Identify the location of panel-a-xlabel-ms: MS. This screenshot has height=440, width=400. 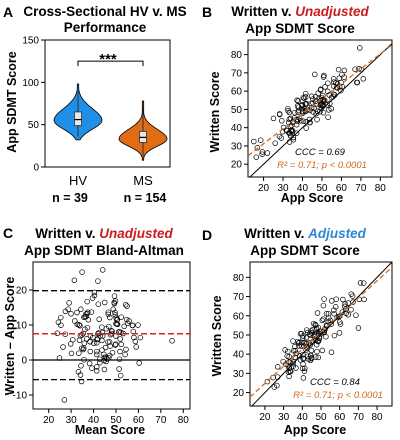
(143, 180).